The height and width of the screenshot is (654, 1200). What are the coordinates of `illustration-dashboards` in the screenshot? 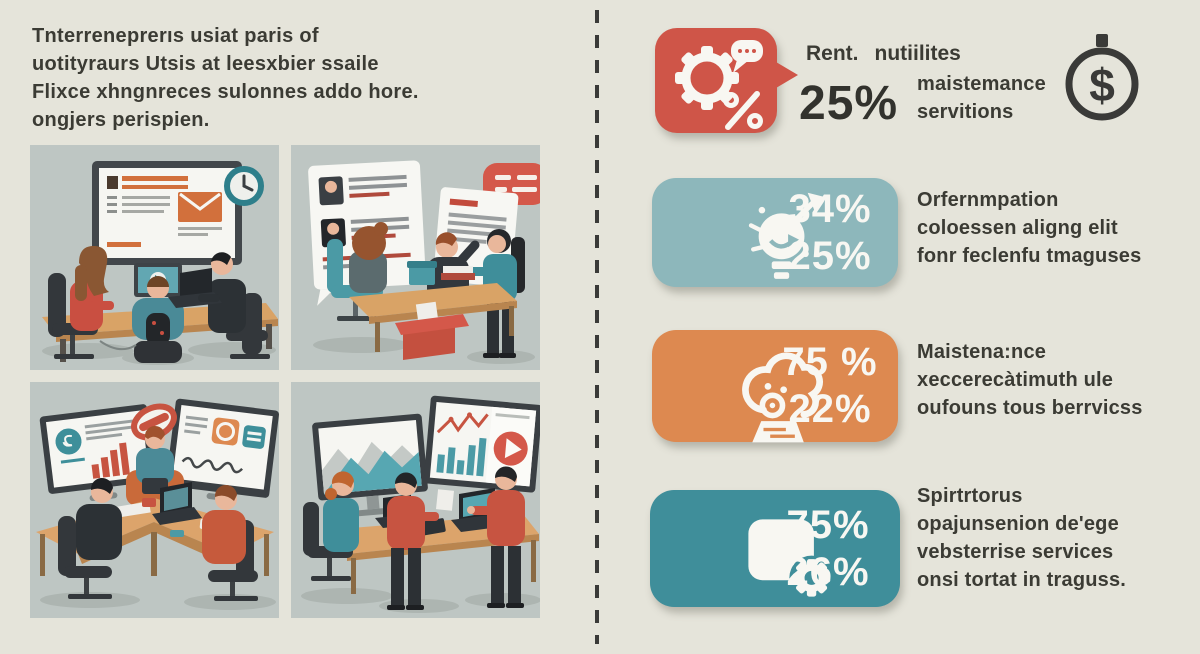 It's located at (415, 500).